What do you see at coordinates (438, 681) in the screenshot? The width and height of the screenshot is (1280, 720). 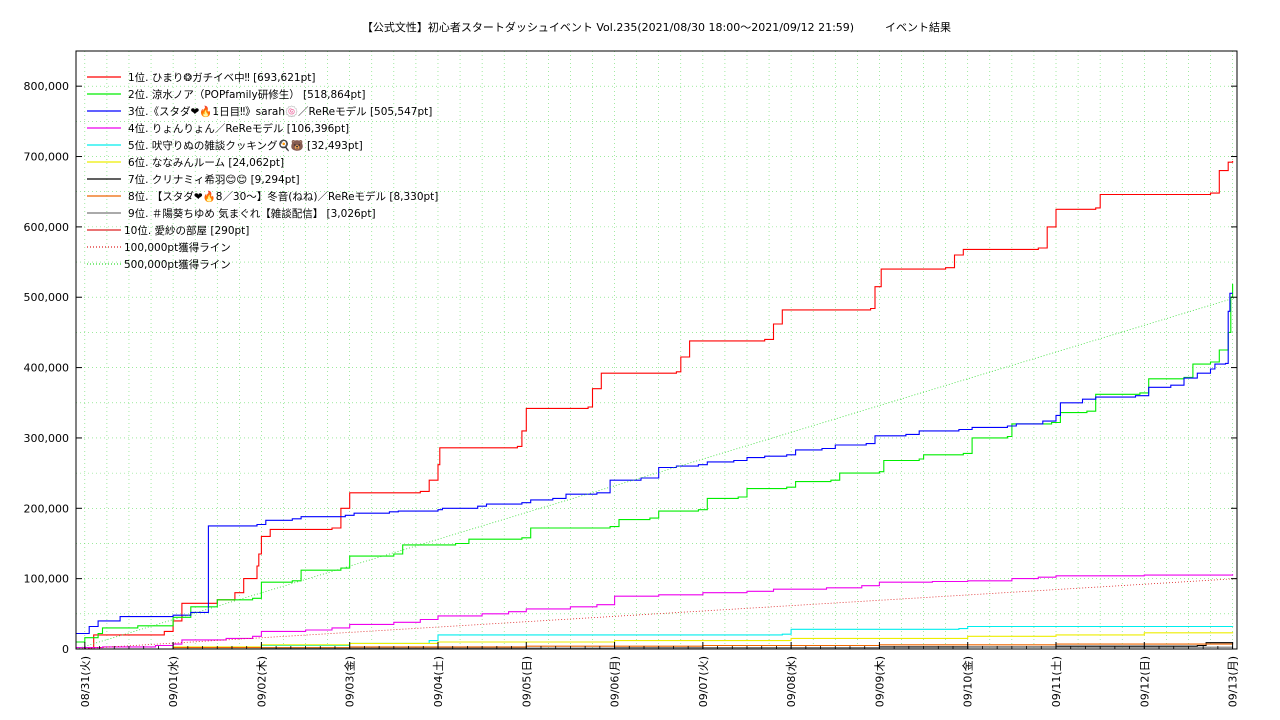 I see `x-tick-label: 09/04(土)` at bounding box center [438, 681].